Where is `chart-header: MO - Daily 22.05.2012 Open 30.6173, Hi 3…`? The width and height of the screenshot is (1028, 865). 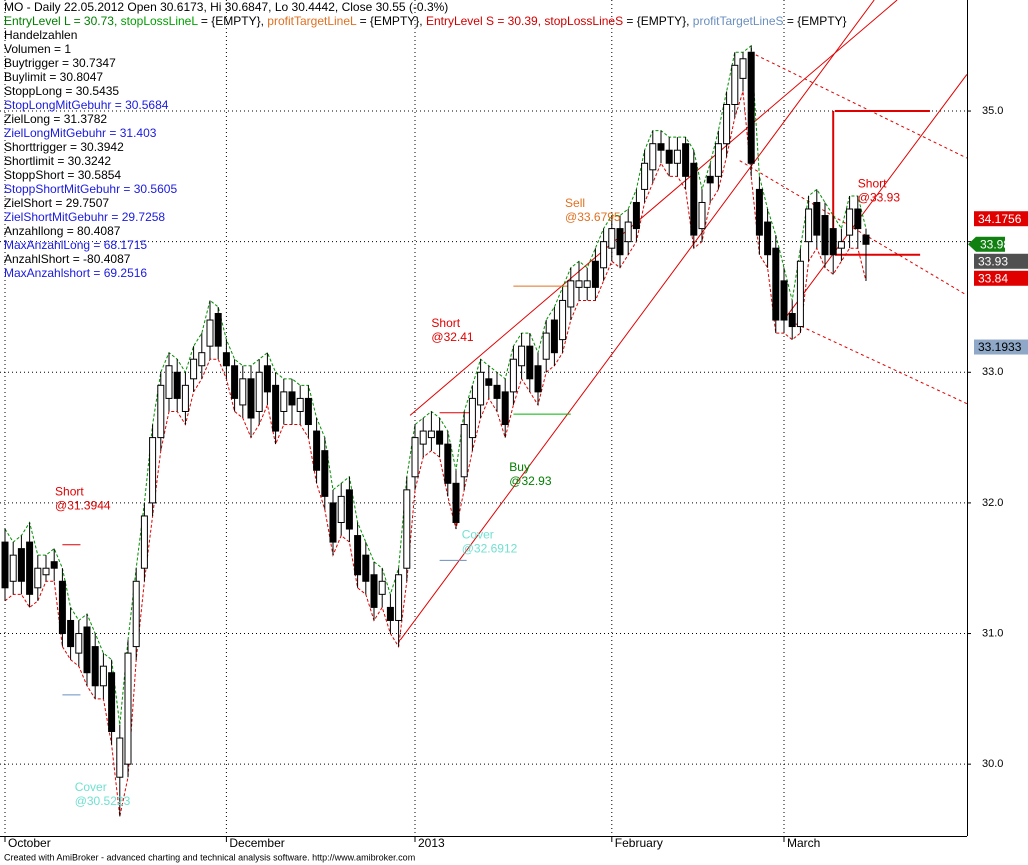
chart-header: MO - Daily 22.05.2012 Open 30.6173, Hi 3… is located at coordinates (226, 7).